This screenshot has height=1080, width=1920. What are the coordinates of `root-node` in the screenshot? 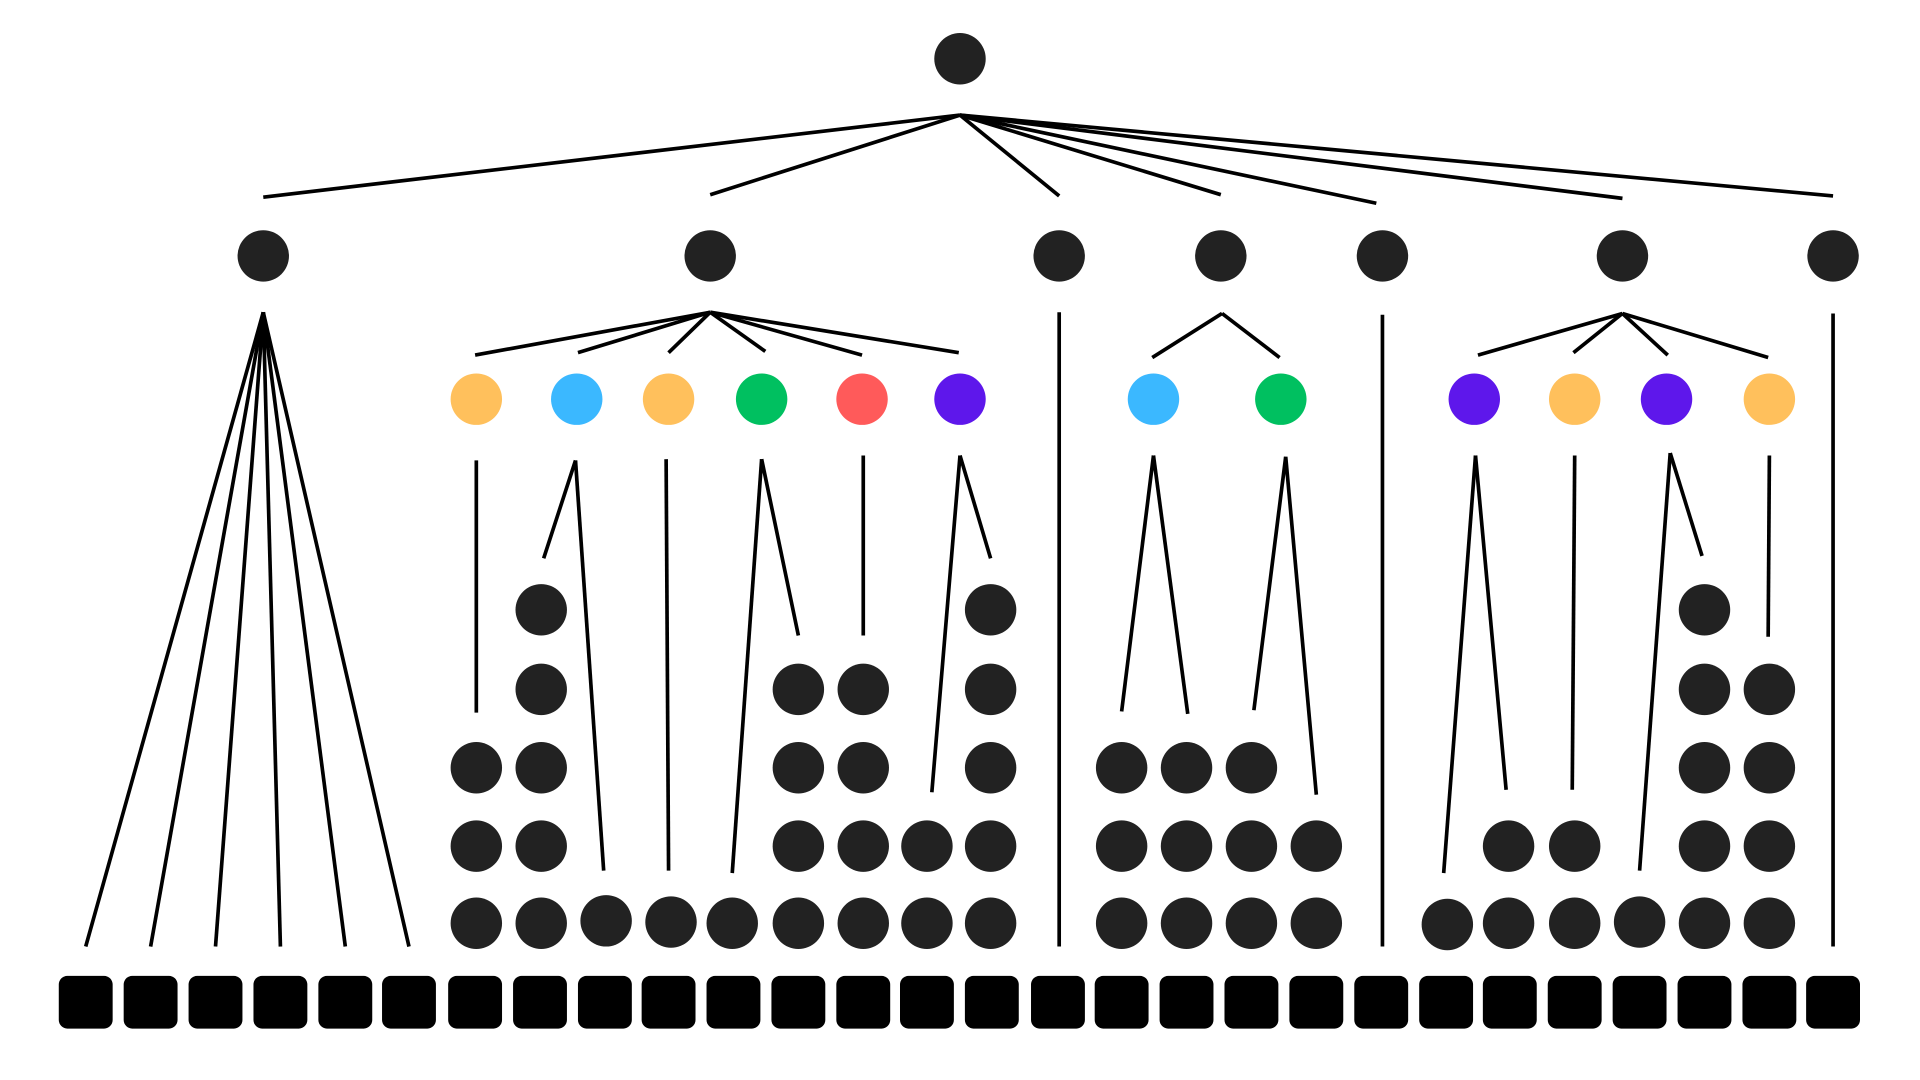 It's located at (960, 59).